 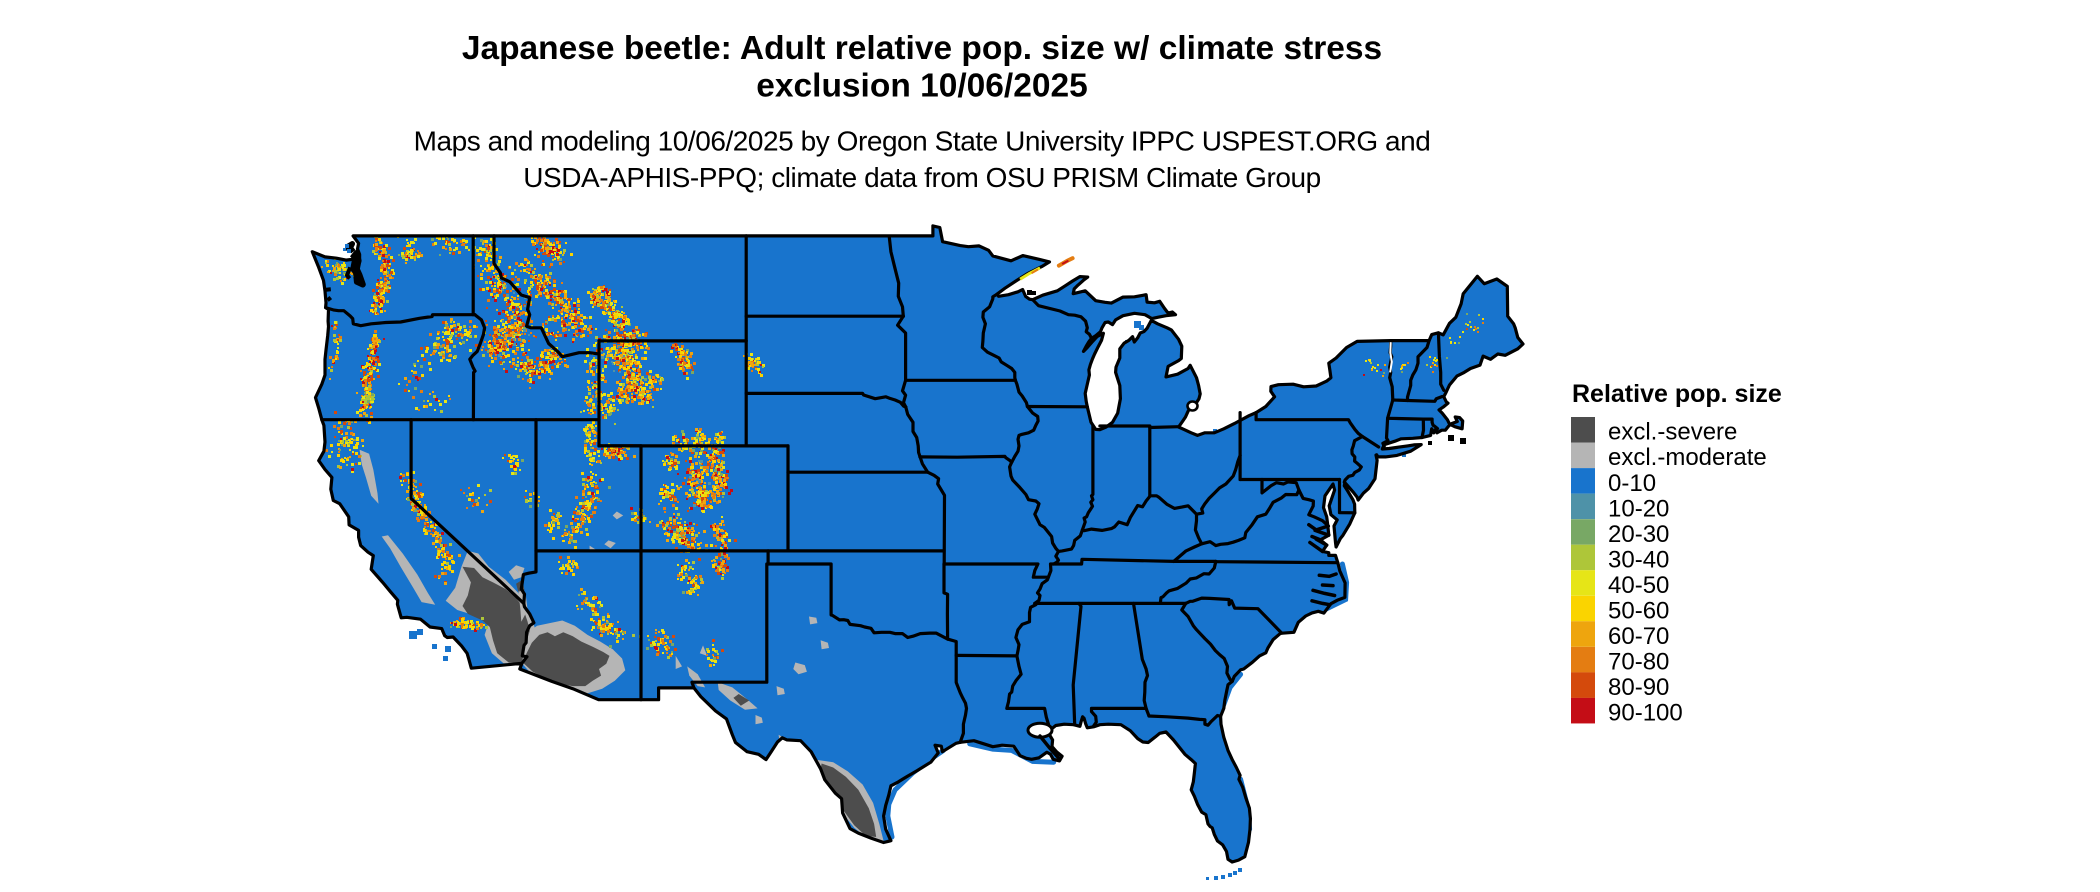 I want to click on svg-text: 80-90, so click(x=1638, y=687).